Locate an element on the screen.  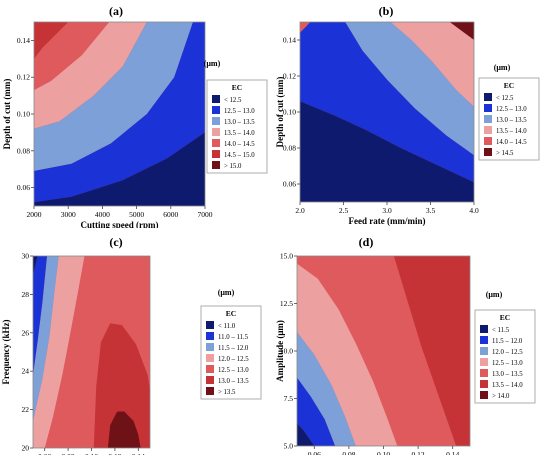
x-tick-label-c-4: 0.14 is located at coordinates (138, 453).